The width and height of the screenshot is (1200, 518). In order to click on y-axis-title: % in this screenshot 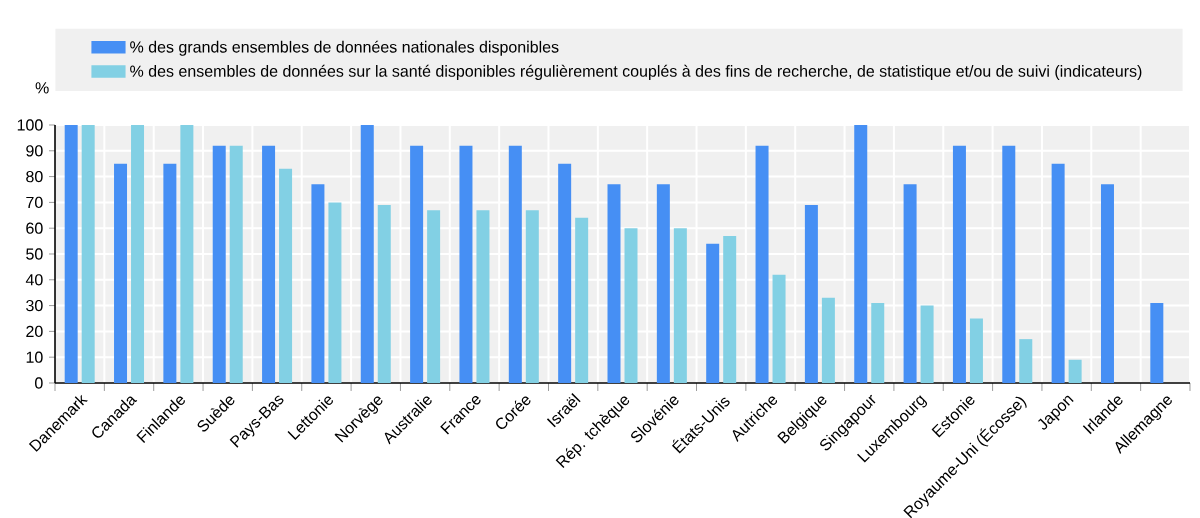, I will do `click(42, 88)`.